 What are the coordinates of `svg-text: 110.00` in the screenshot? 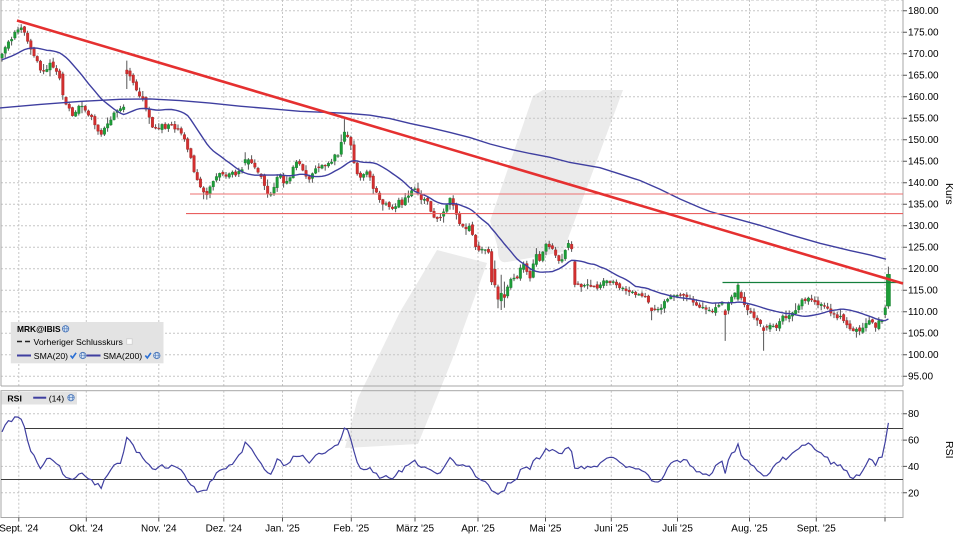 It's located at (923, 312).